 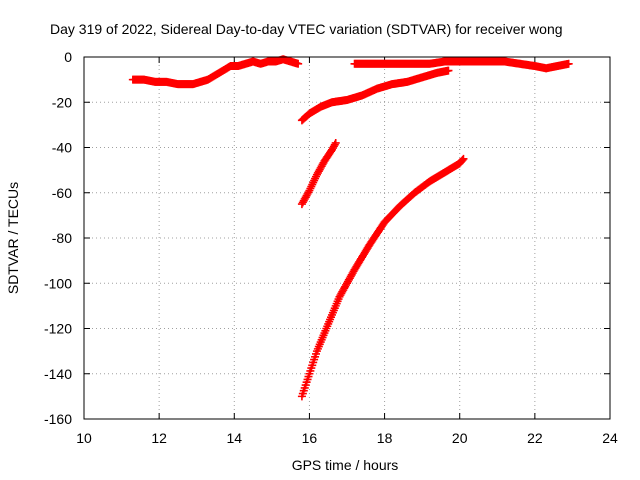 What do you see at coordinates (58, 374) in the screenshot?
I see `y-tick-label: -140` at bounding box center [58, 374].